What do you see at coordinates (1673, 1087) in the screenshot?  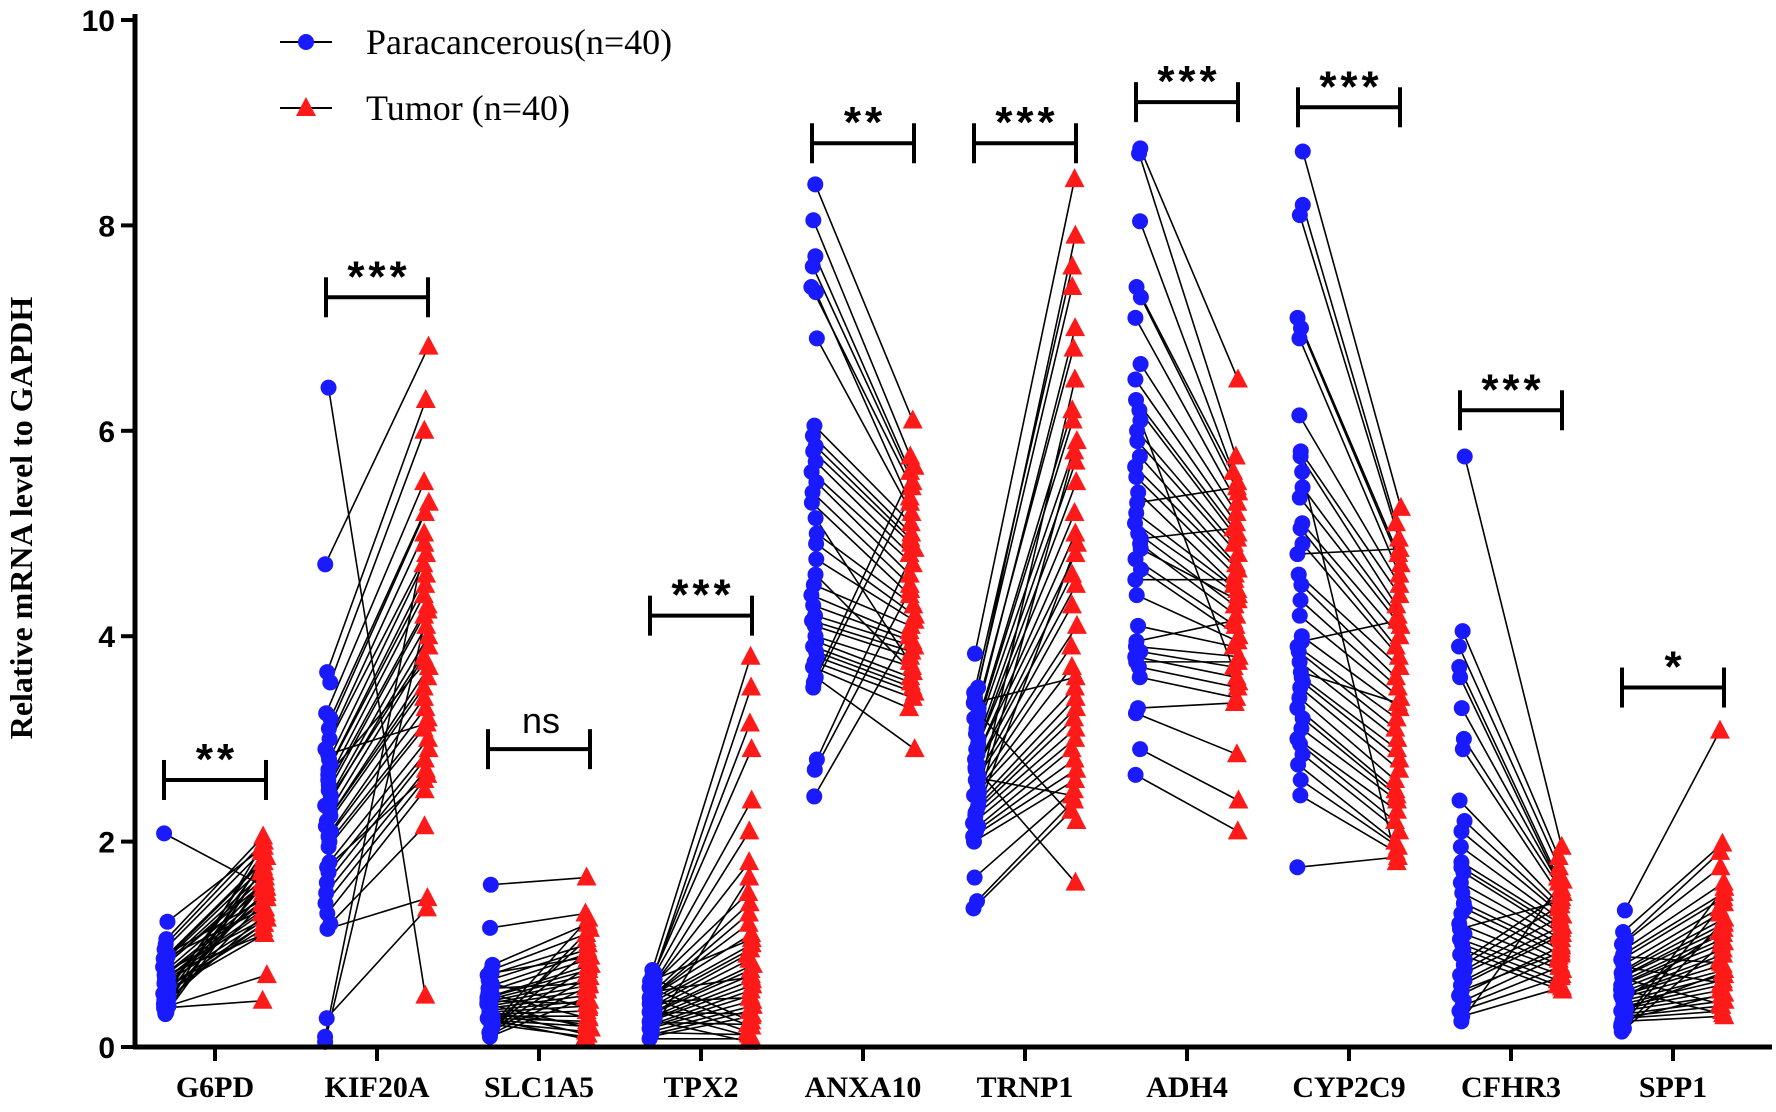 I see `x-tick-label: SPP1` at bounding box center [1673, 1087].